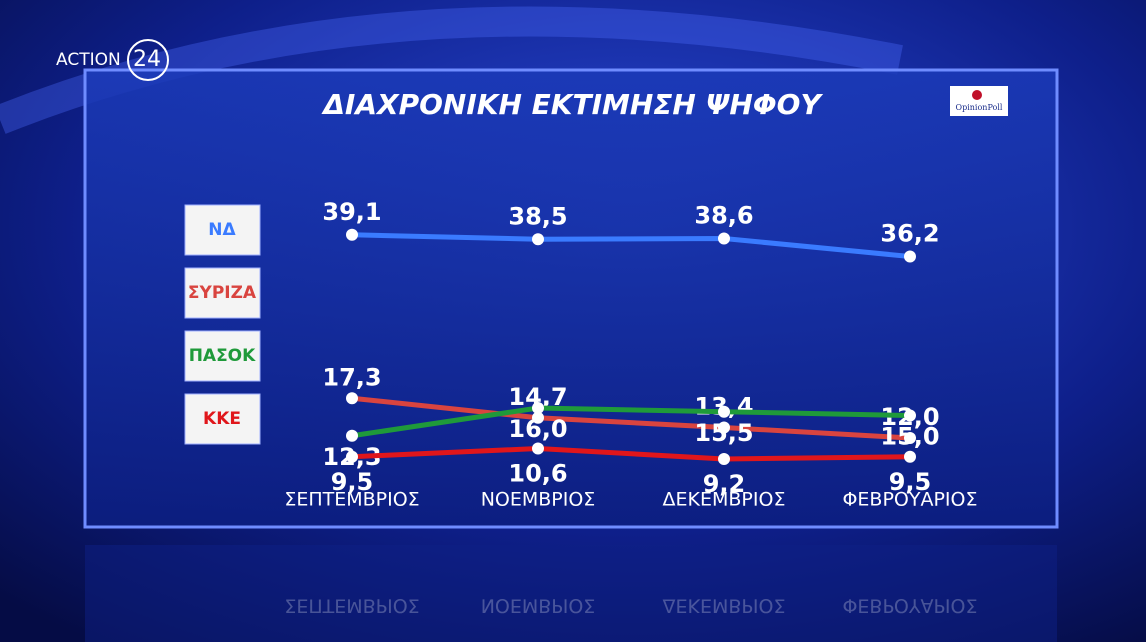 This screenshot has height=642, width=1146. I want to click on value-label: 16,0, so click(537, 429).